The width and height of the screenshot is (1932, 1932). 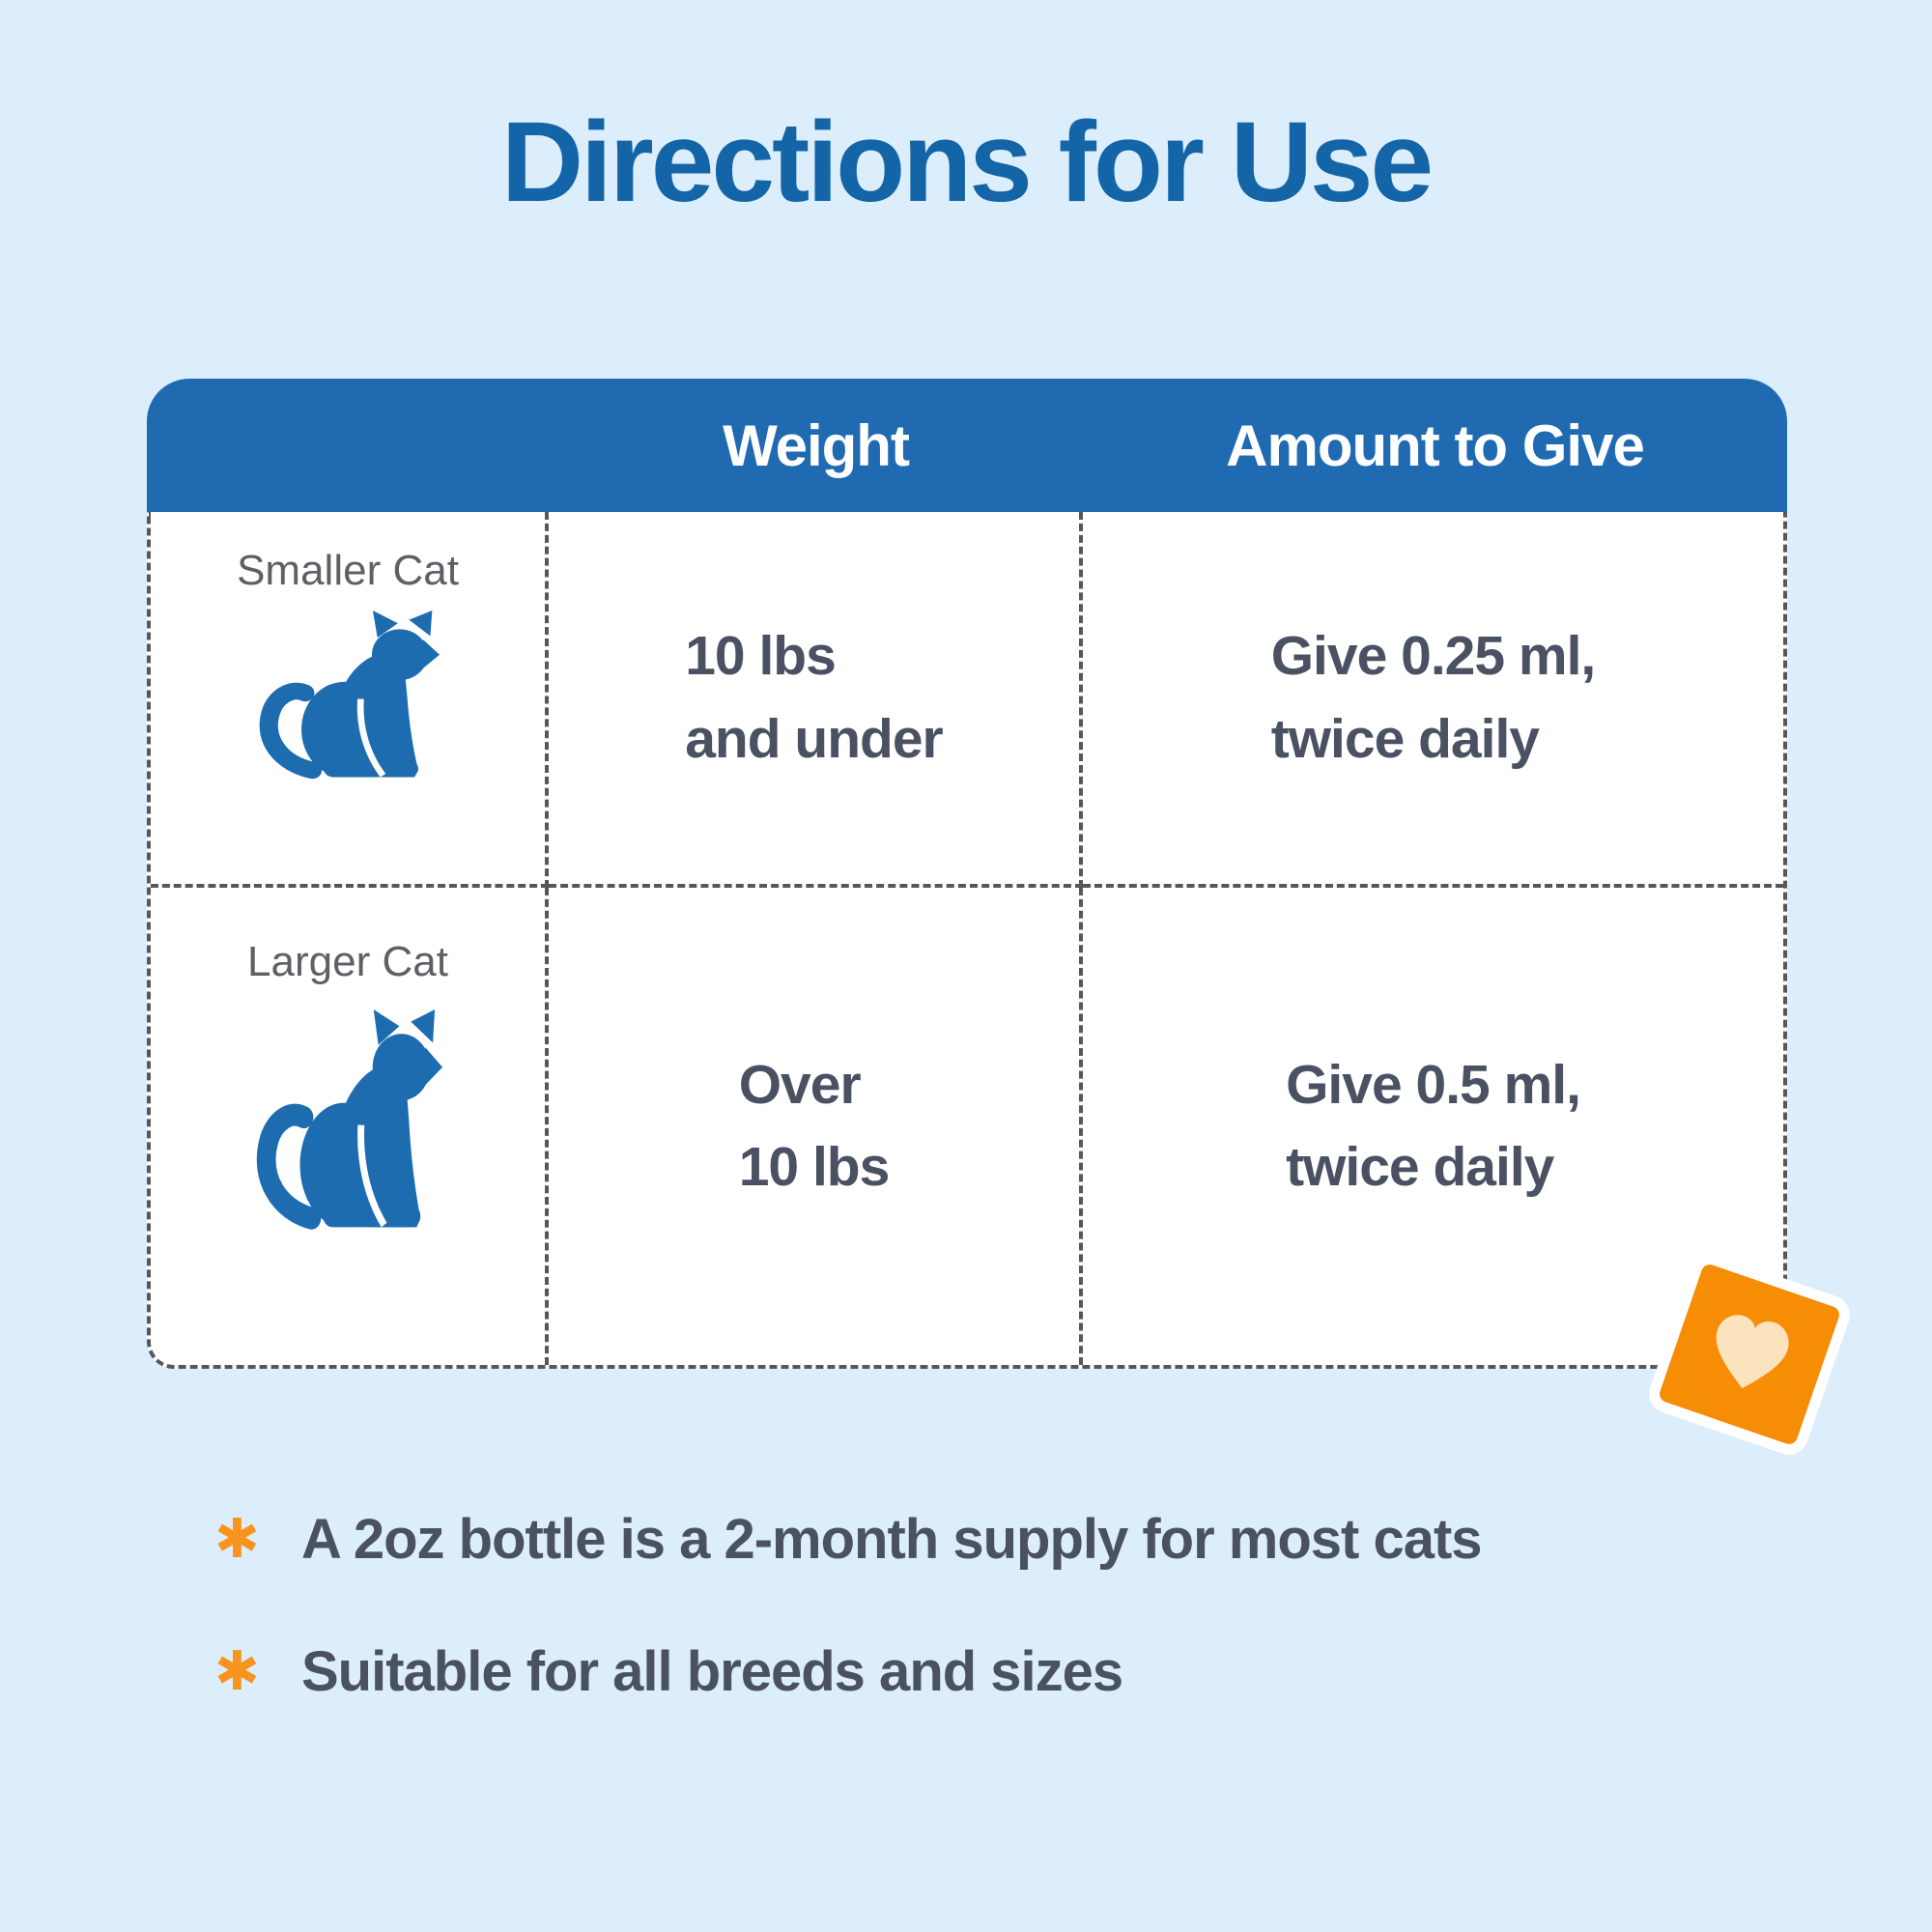 I want to click on row-label: Larger Cat, so click(x=347, y=961).